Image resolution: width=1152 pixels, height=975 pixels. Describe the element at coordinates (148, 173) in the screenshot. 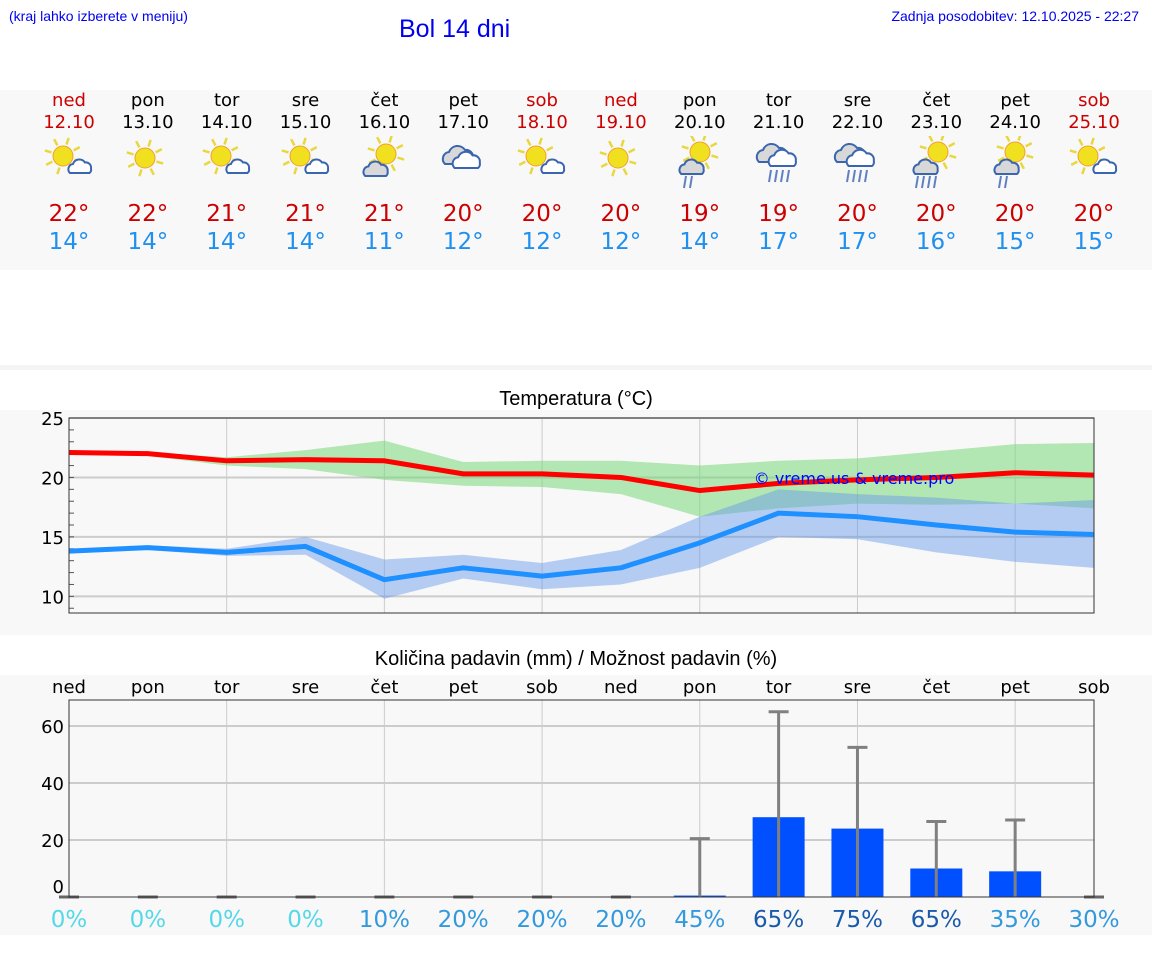

I see `forecast-day: pon 13.10 22° 14°` at that location.